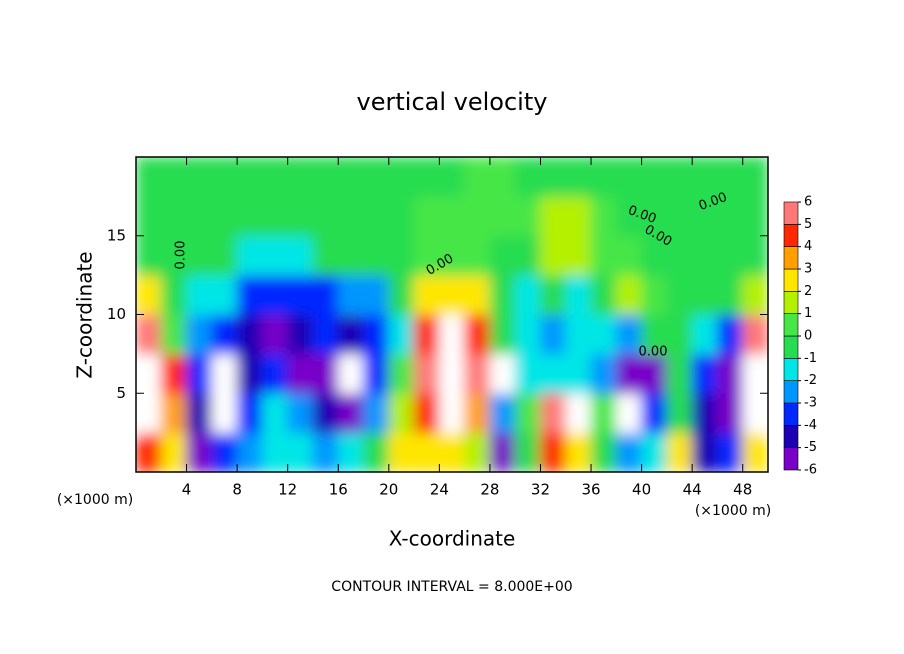 The width and height of the screenshot is (904, 654). I want to click on colorbar-label: 6, so click(808, 202).